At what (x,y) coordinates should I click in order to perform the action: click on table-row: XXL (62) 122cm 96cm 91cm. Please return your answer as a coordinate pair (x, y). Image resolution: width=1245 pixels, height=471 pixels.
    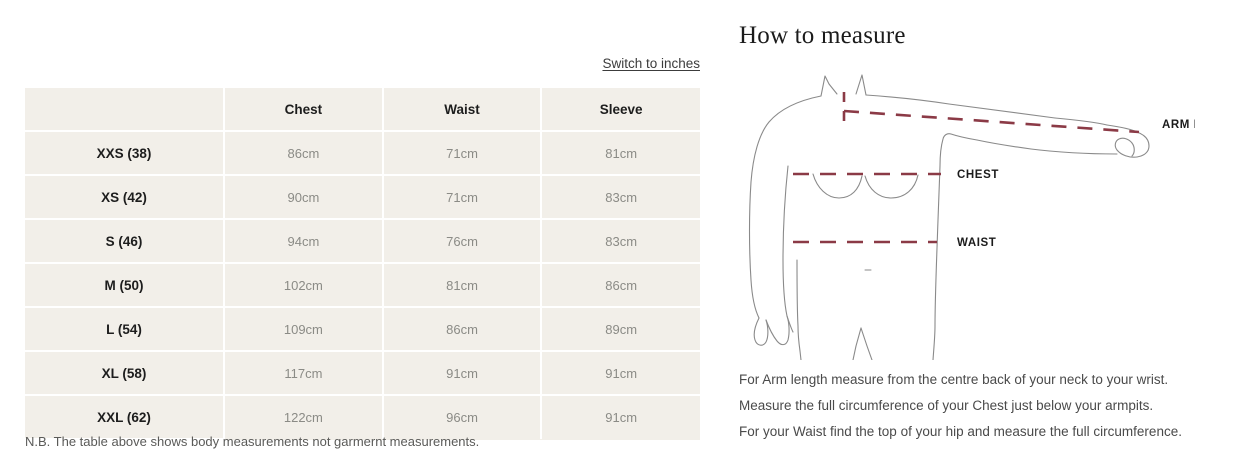
    Looking at the image, I should click on (362, 417).